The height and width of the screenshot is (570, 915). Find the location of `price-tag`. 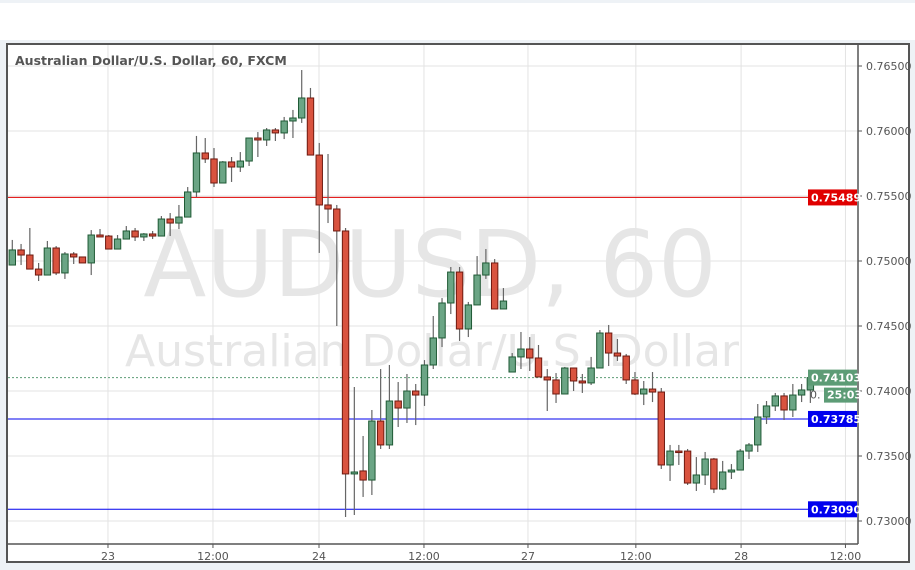

price-tag is located at coordinates (832, 418).